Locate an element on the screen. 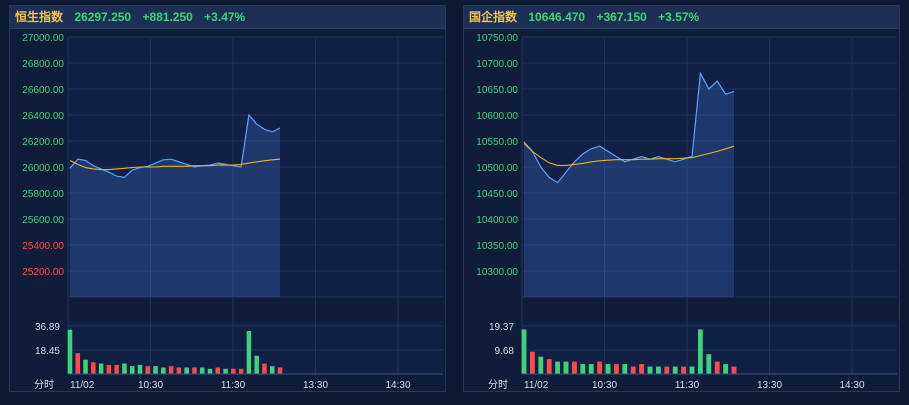  y-tick-label: 10400.00 is located at coordinates (497, 220).